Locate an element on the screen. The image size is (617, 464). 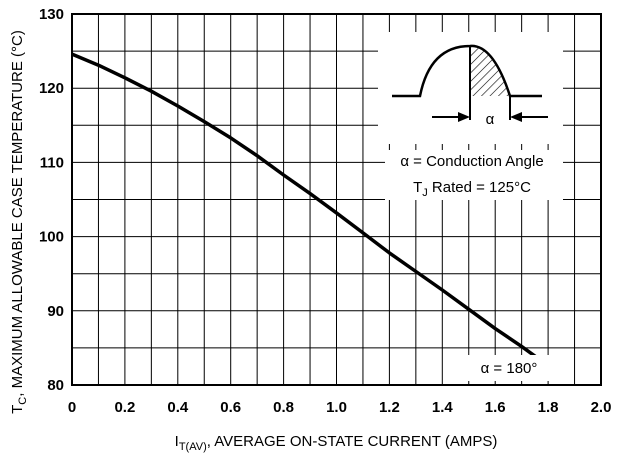
curve-label: α = 180° is located at coordinates (509, 368).